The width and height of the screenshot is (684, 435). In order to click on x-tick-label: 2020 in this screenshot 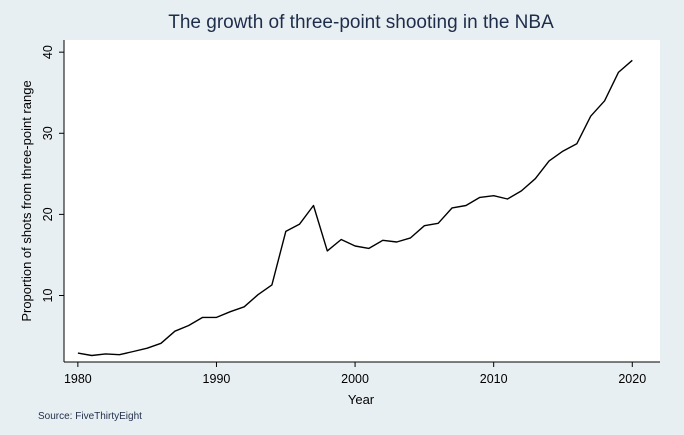, I will do `click(632, 379)`.